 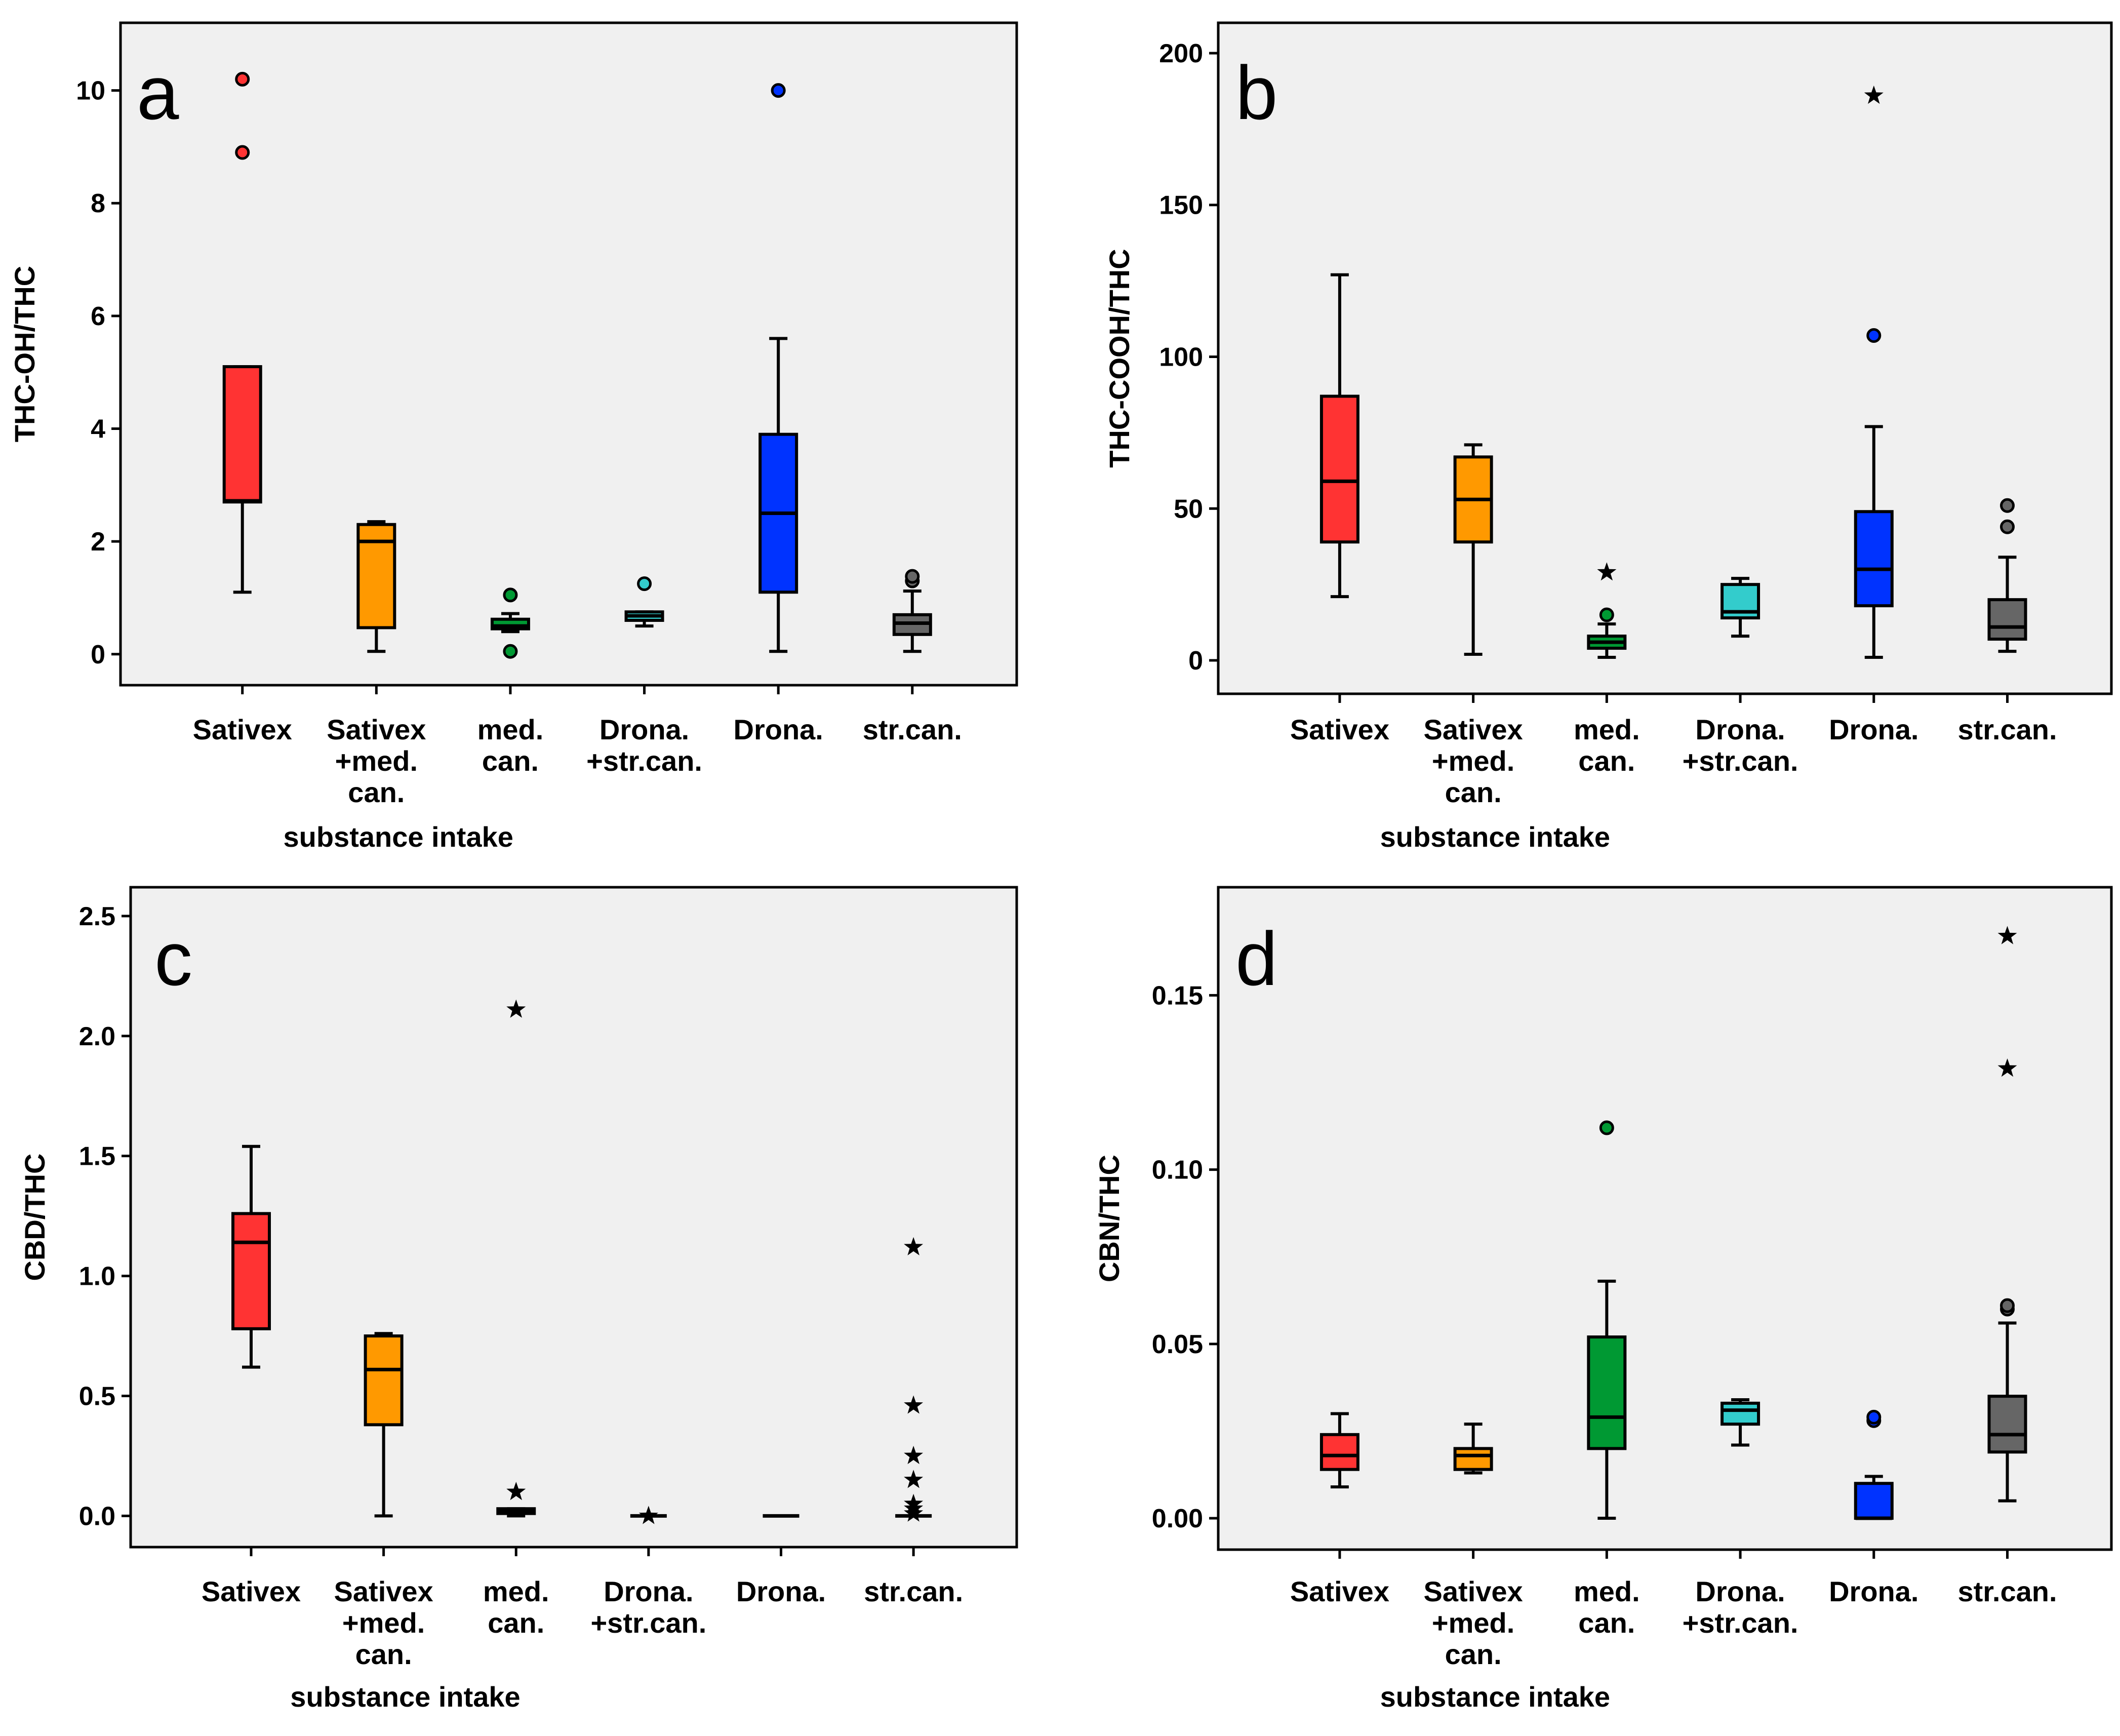 I want to click on y-axis-title: THC-OH/THC, so click(x=25, y=354).